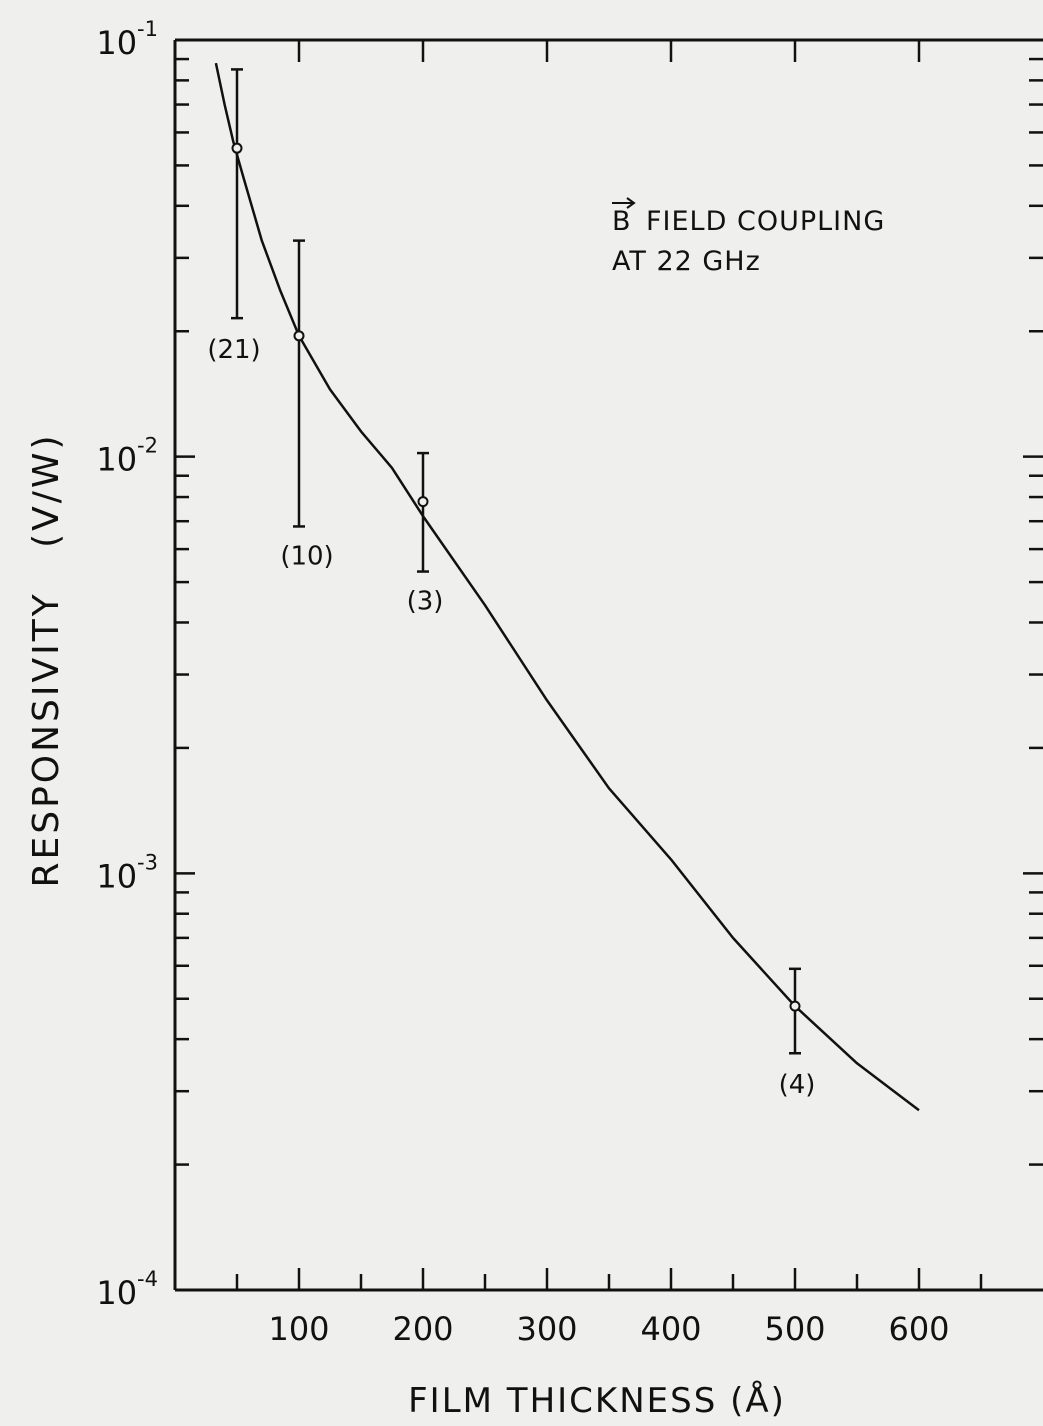 Image resolution: width=1043 pixels, height=1426 pixels. Describe the element at coordinates (422, 1329) in the screenshot. I see `x-tick-label: 200` at that location.